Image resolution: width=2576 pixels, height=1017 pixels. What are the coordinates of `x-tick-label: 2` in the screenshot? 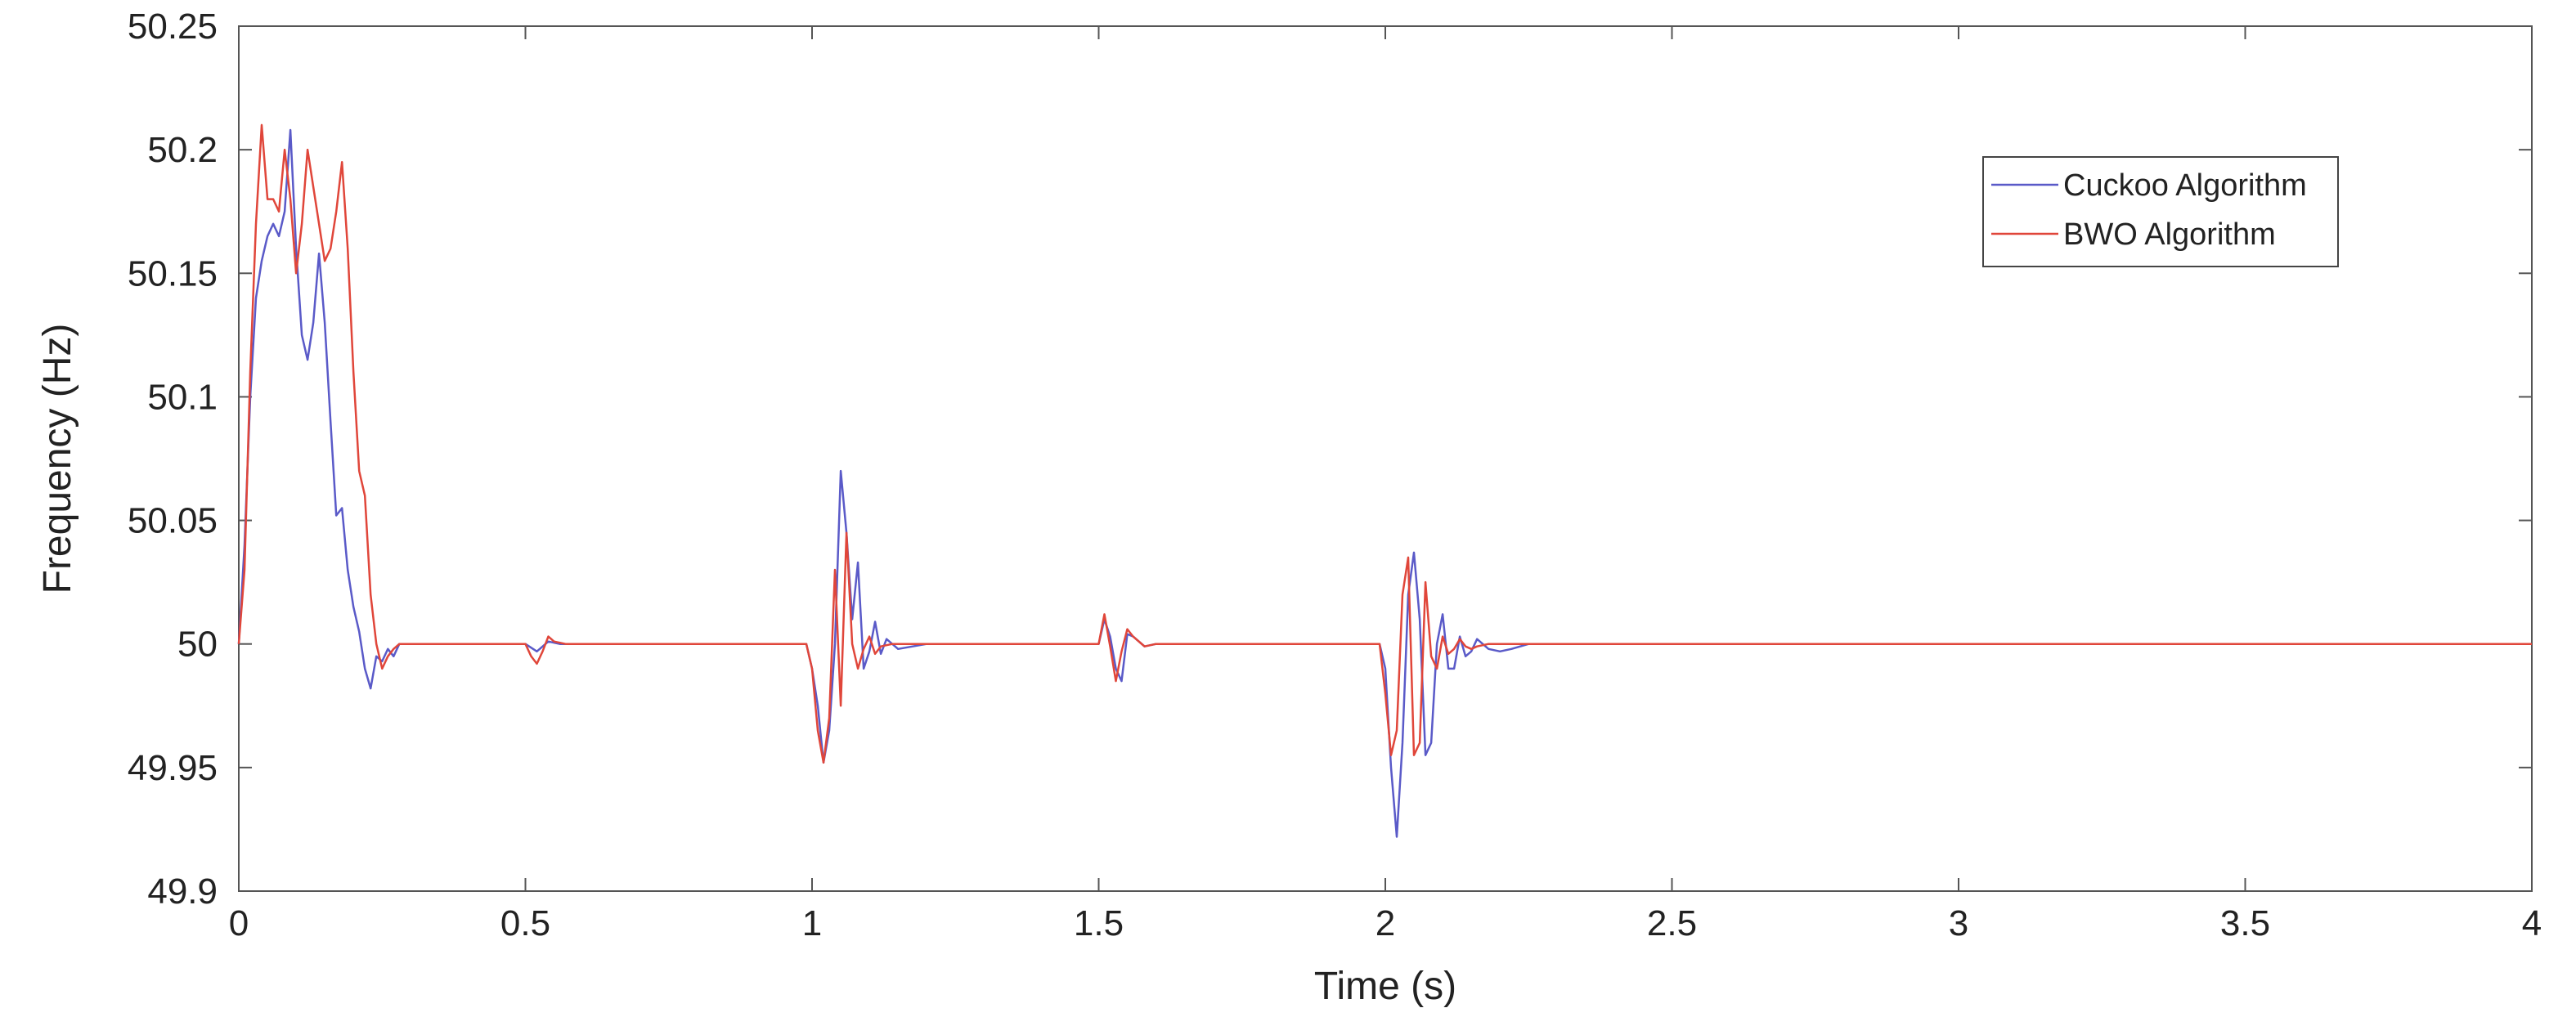 It's located at (1385, 923).